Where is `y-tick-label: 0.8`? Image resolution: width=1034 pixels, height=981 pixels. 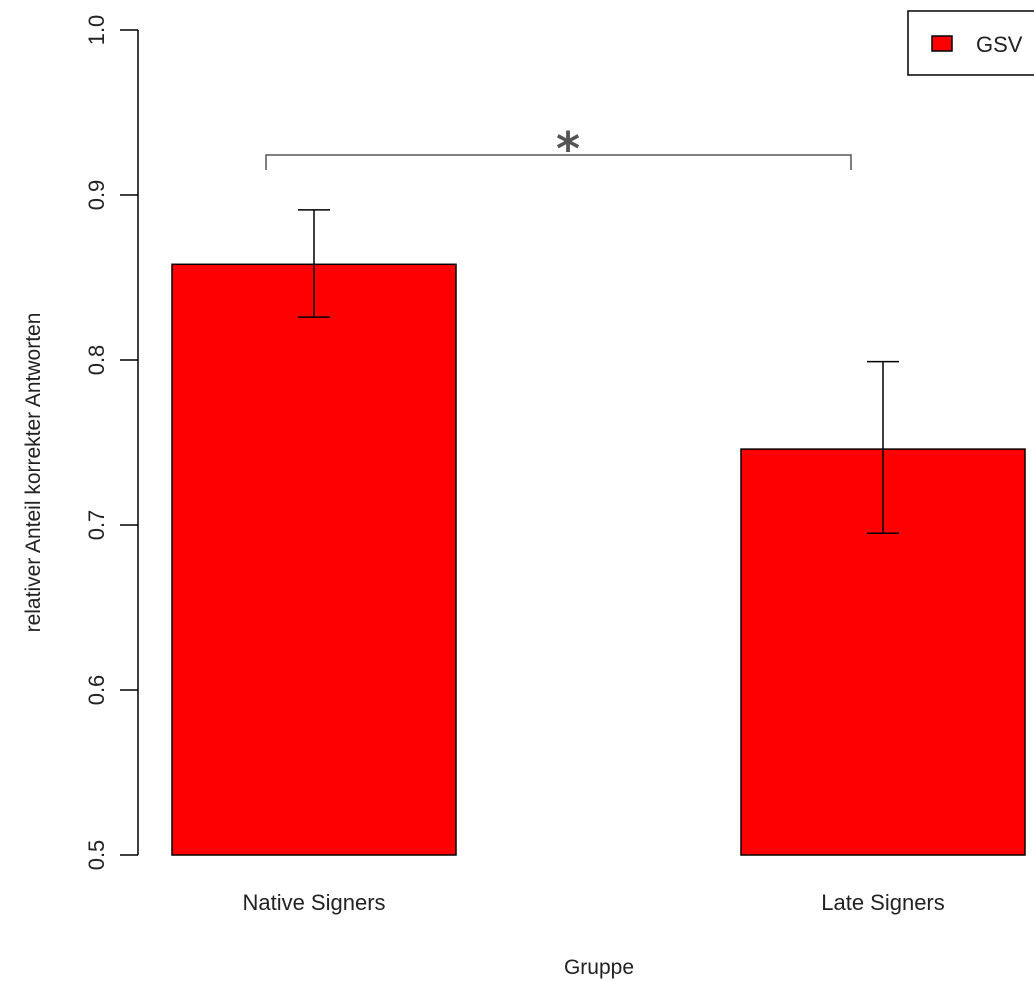 y-tick-label: 0.8 is located at coordinates (96, 360).